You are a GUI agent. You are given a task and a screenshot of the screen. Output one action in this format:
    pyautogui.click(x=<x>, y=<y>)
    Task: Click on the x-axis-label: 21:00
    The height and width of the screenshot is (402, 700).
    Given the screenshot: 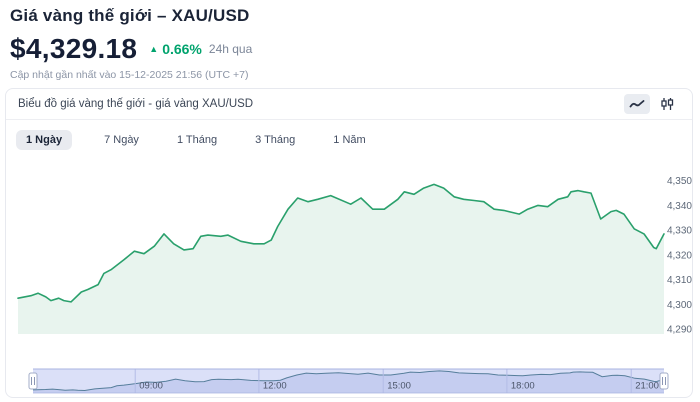 What is the action you would take?
    pyautogui.click(x=647, y=386)
    